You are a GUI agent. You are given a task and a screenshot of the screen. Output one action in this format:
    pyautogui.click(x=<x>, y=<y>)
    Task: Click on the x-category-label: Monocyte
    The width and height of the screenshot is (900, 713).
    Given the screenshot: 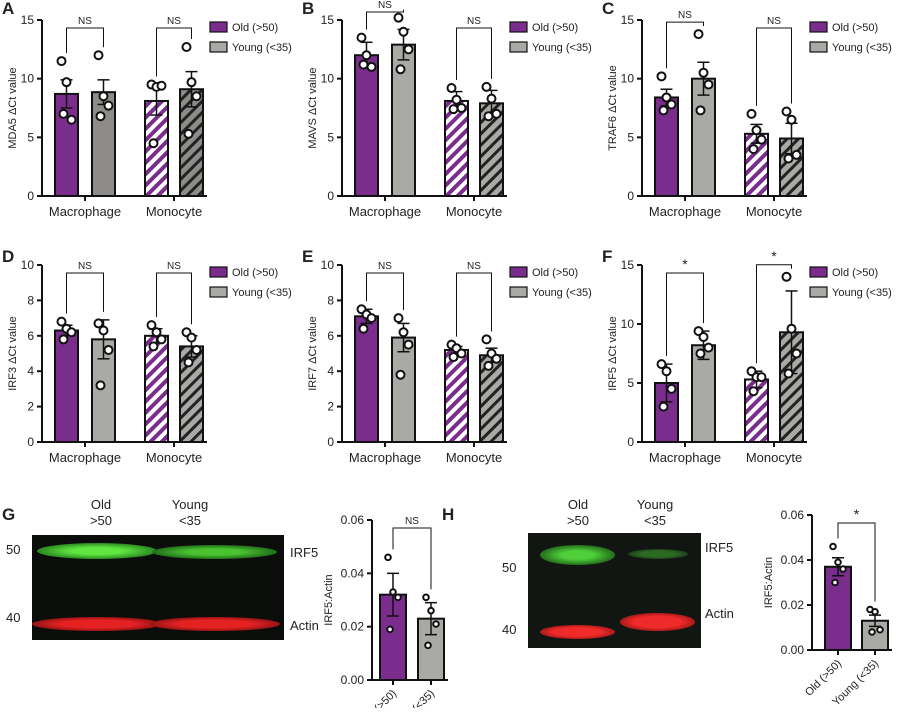 What is the action you would take?
    pyautogui.click(x=474, y=211)
    